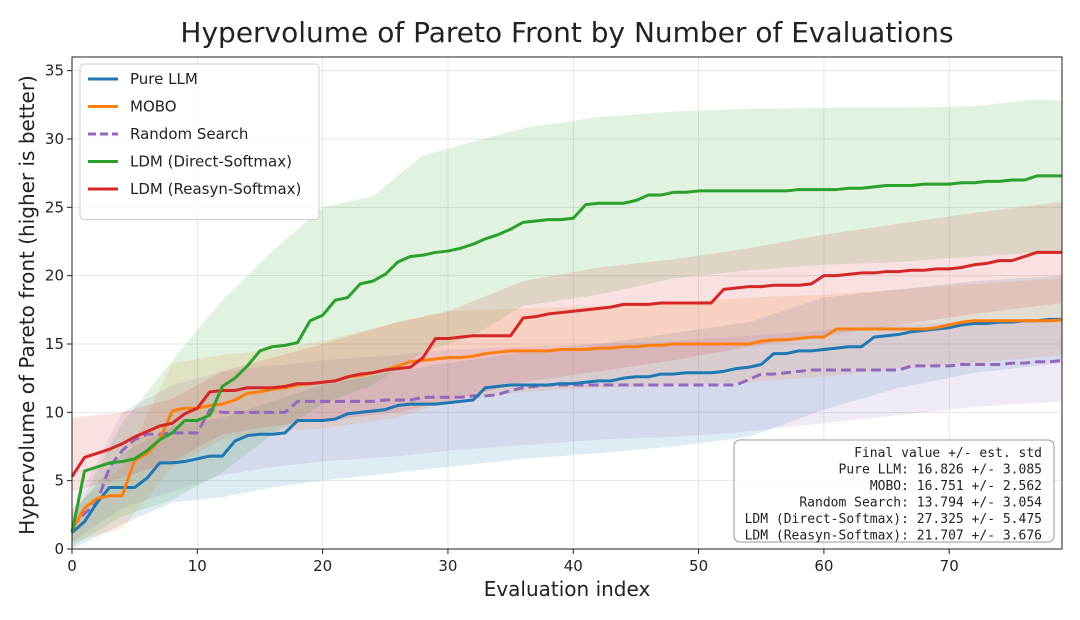 The height and width of the screenshot is (620, 1080). Describe the element at coordinates (823, 566) in the screenshot. I see `x-tick-label: 60` at that location.